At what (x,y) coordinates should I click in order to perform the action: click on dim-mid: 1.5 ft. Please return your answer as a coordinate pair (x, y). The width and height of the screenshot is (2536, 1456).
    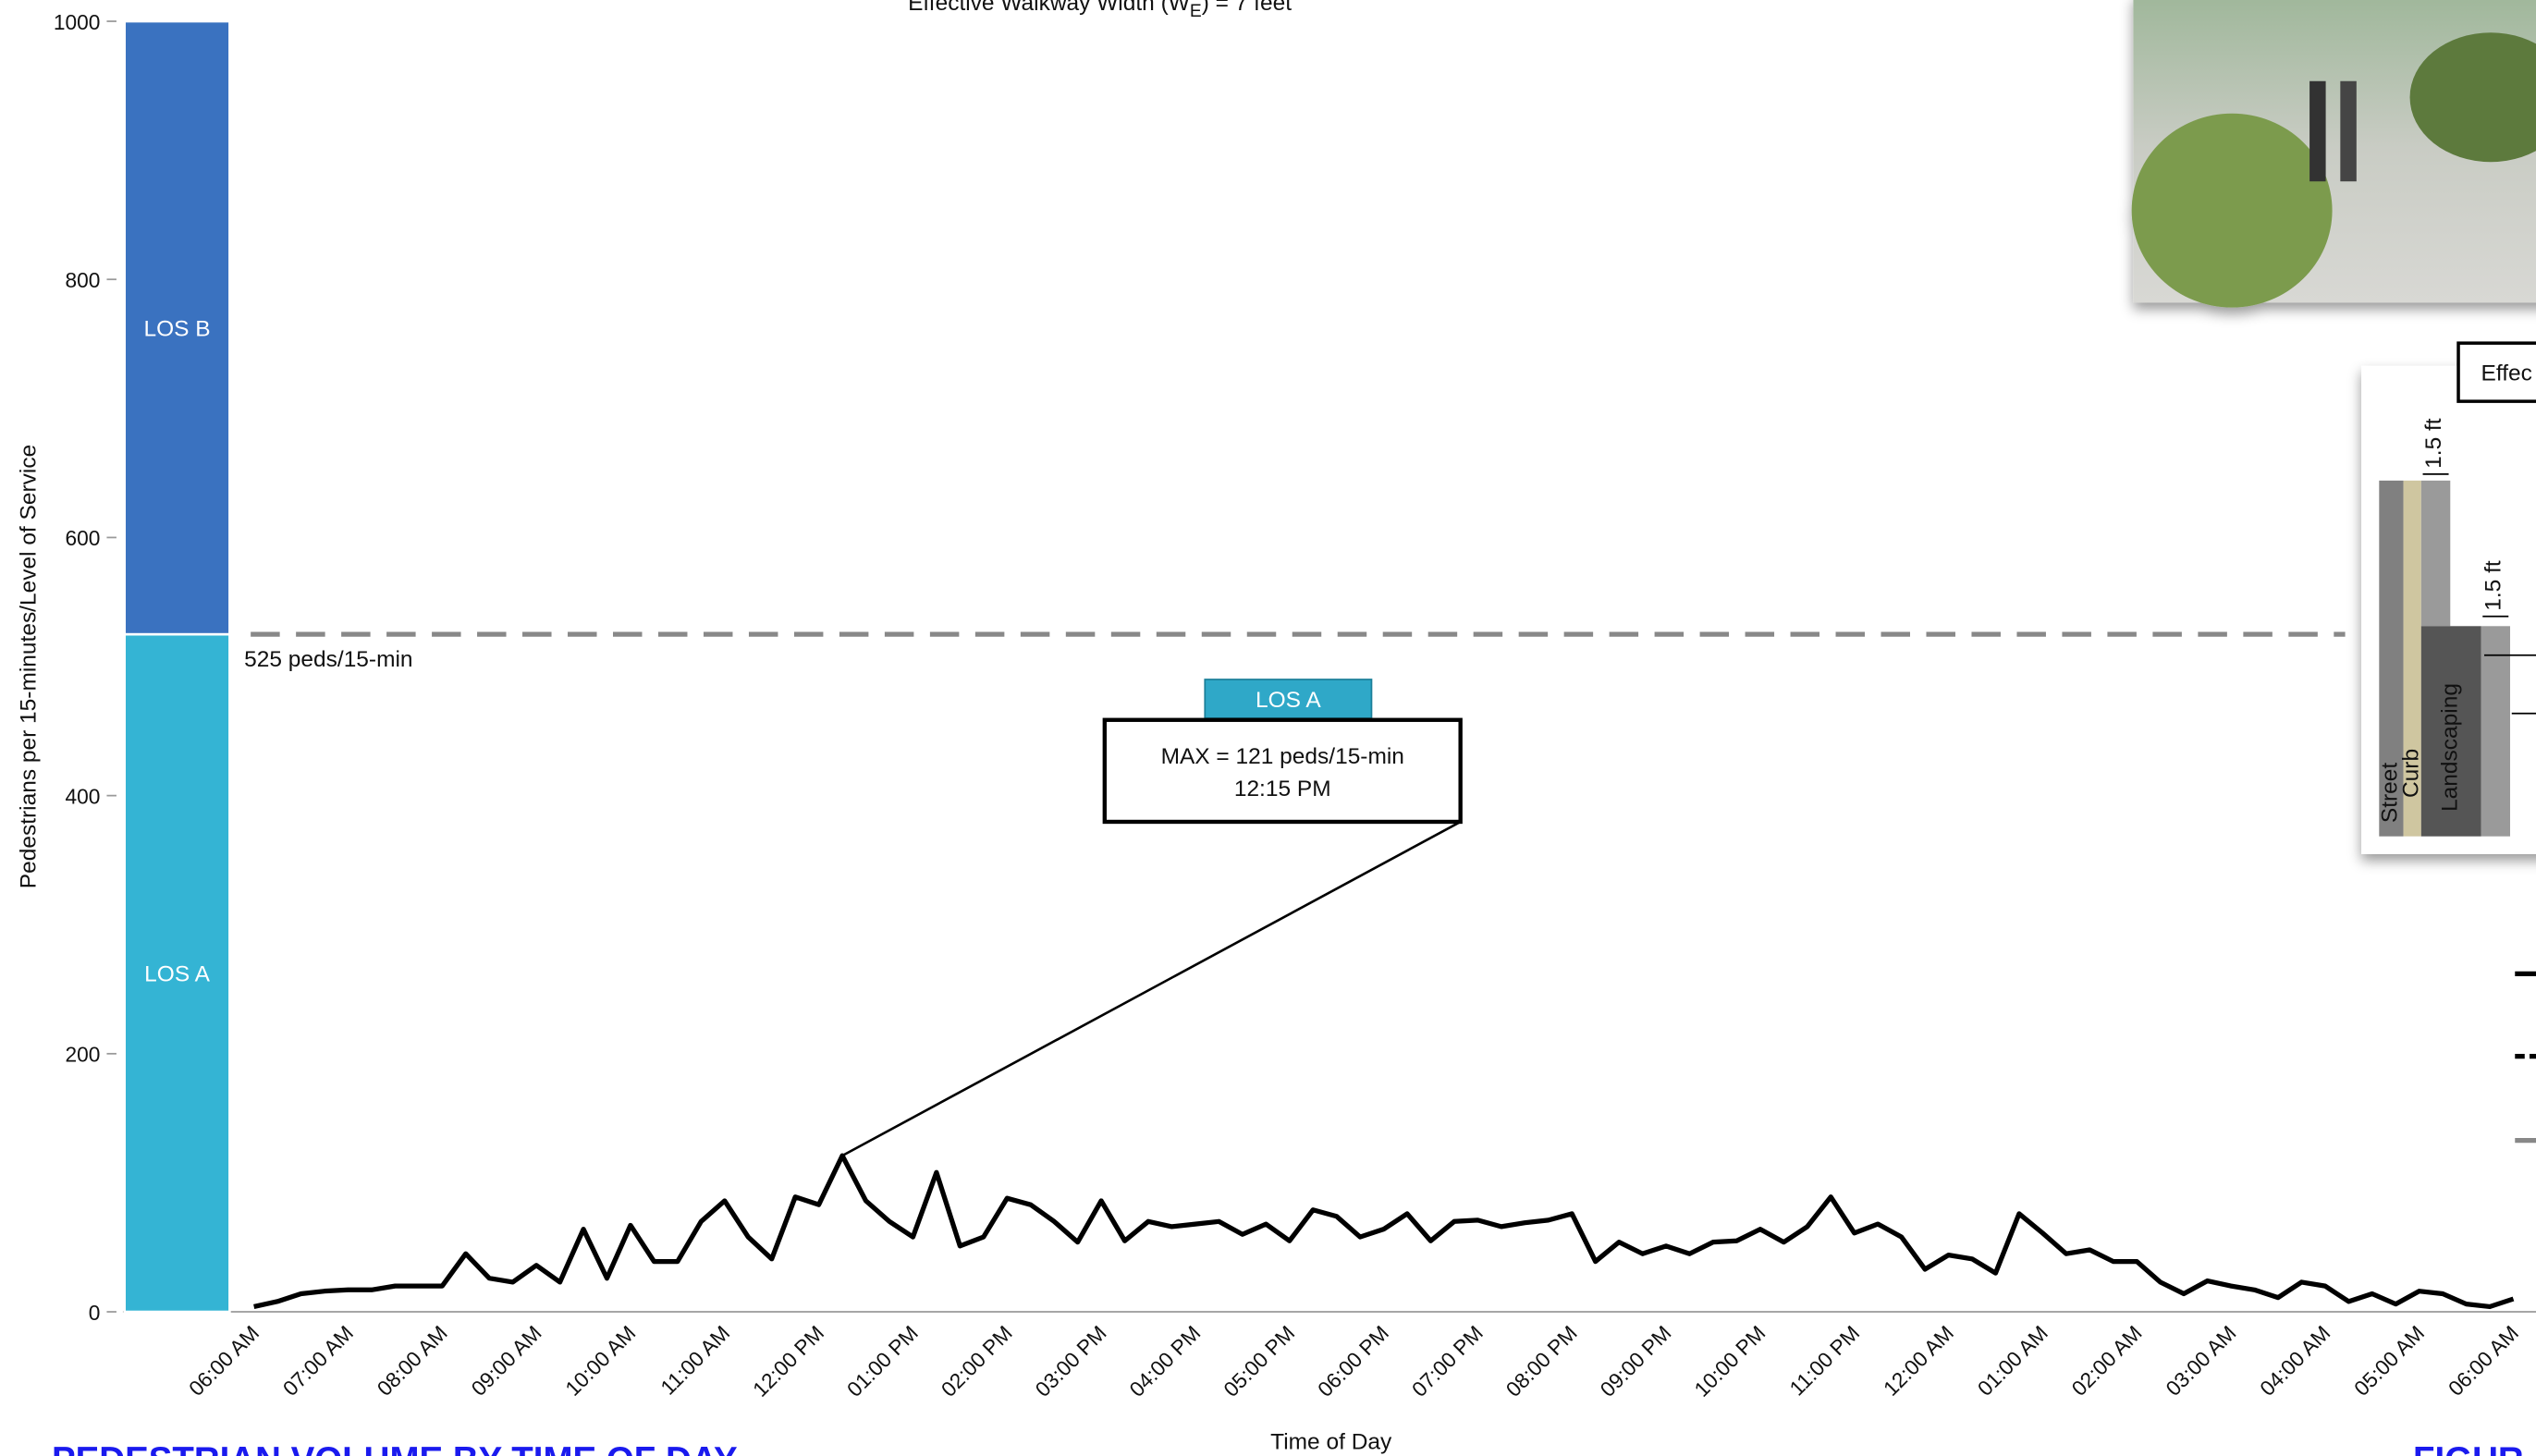
    Looking at the image, I should click on (2493, 585).